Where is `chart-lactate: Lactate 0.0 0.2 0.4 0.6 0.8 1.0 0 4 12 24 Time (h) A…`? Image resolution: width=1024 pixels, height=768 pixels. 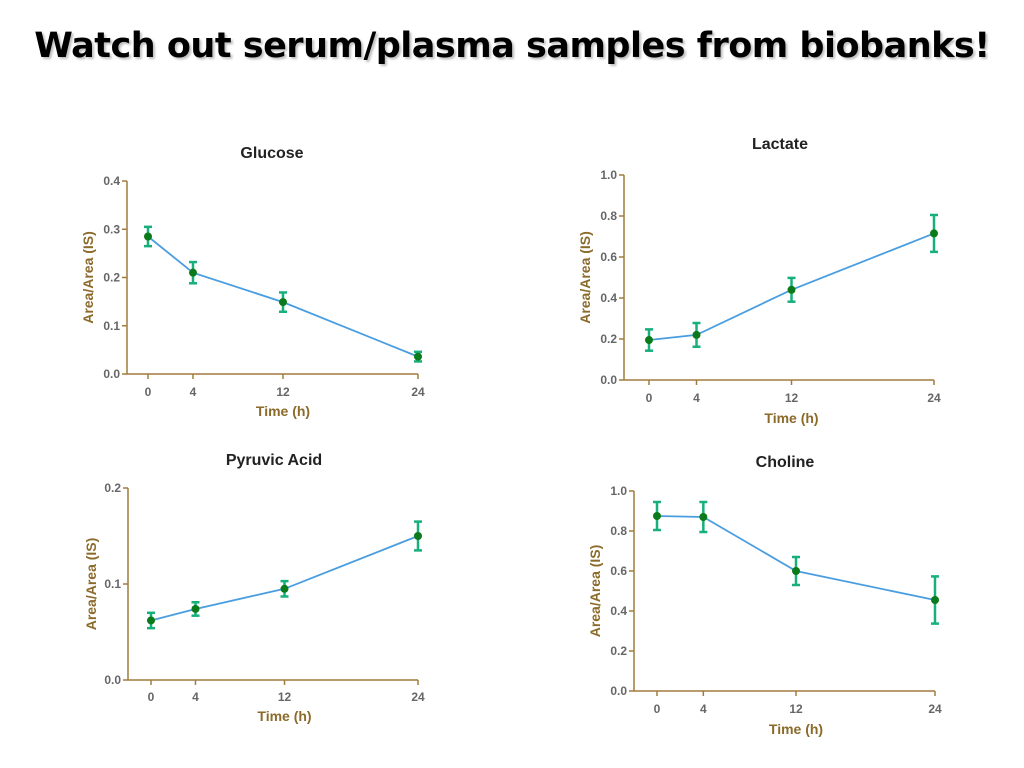
chart-lactate: Lactate 0.0 0.2 0.4 0.6 0.8 1.0 0 4 12 24 Time (h) A… is located at coordinates (759, 281).